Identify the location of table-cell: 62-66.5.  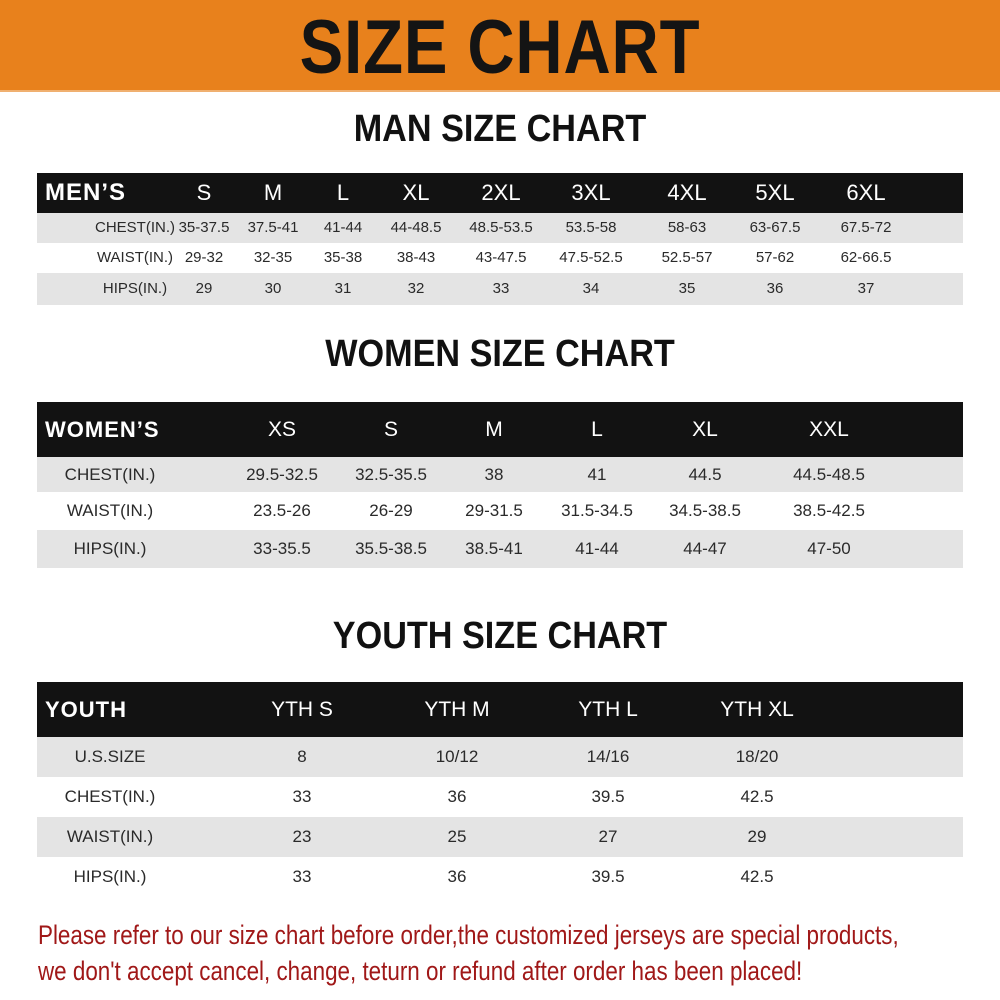
(866, 257).